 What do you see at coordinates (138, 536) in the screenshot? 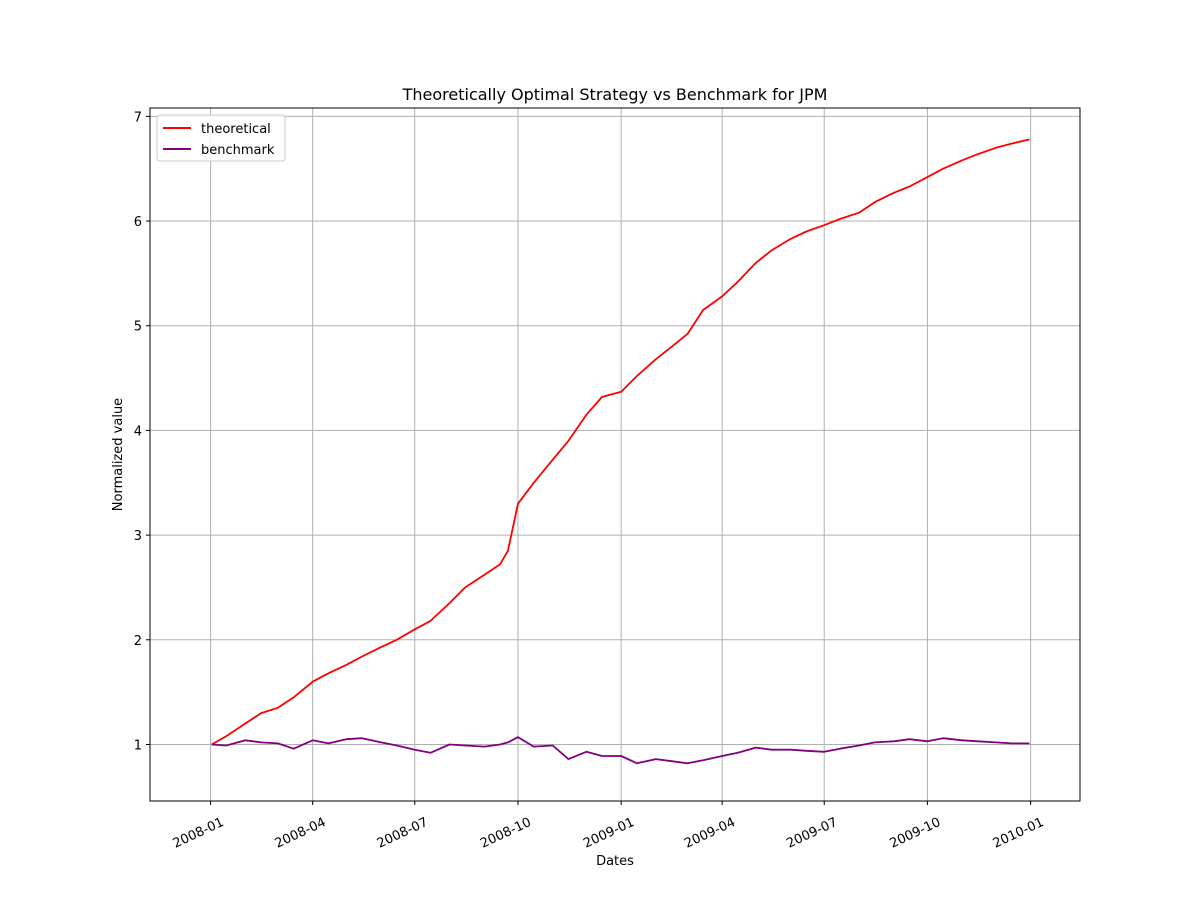
I see `y-tick-label: 3` at bounding box center [138, 536].